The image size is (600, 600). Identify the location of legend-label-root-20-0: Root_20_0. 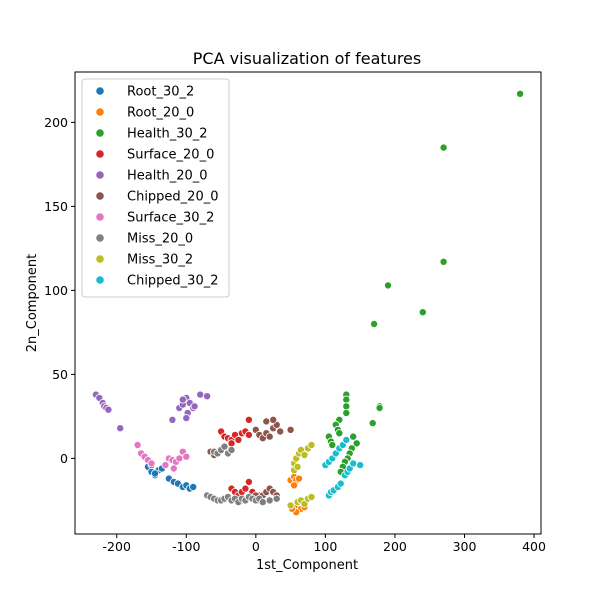
(160, 113).